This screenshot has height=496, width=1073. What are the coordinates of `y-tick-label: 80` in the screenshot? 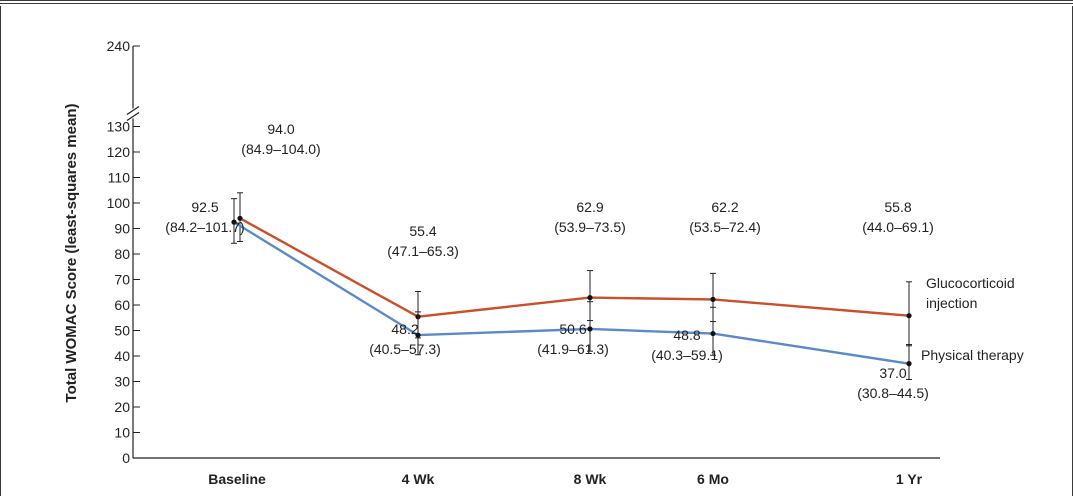 It's located at (122, 254).